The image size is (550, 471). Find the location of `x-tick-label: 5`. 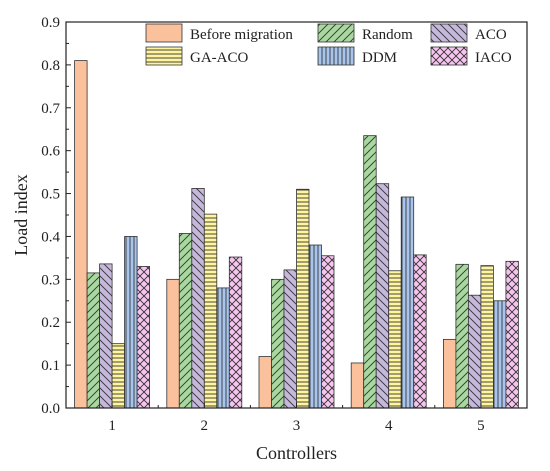

x-tick-label: 5 is located at coordinates (481, 426).